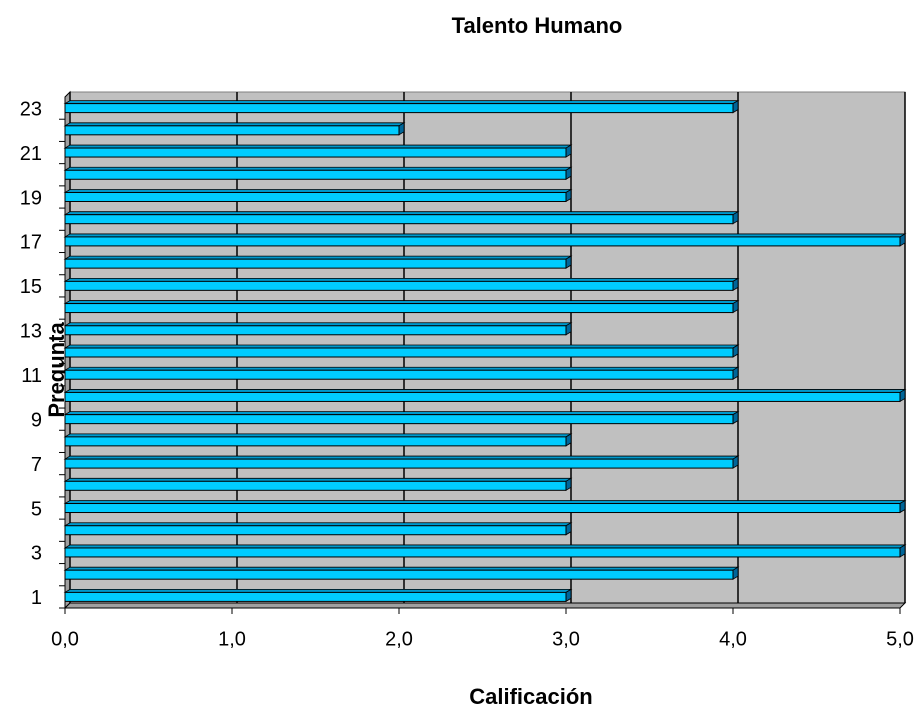  Describe the element at coordinates (31, 243) in the screenshot. I see `y-tick-label: 17` at that location.